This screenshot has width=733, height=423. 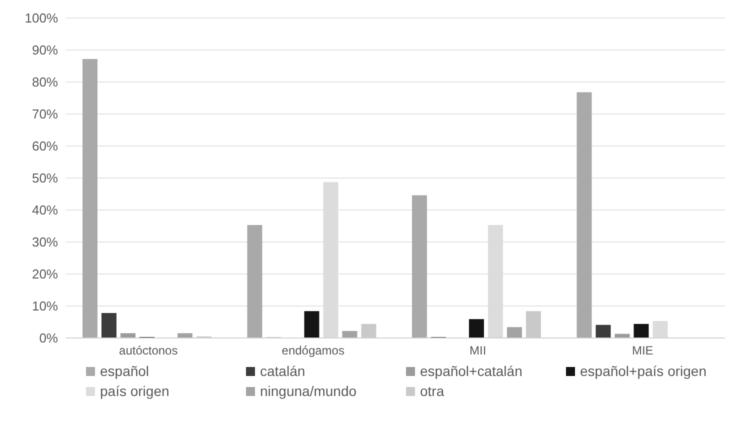 What do you see at coordinates (471, 371) in the screenshot?
I see `legend-label: español+catalán` at bounding box center [471, 371].